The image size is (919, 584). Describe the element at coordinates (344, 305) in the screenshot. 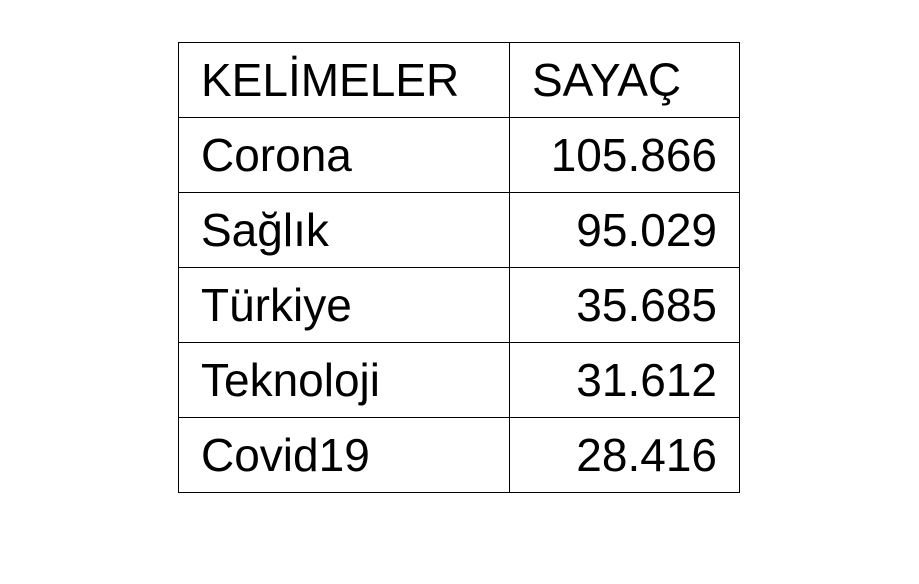

I see `word-cell: Türkiye` at that location.